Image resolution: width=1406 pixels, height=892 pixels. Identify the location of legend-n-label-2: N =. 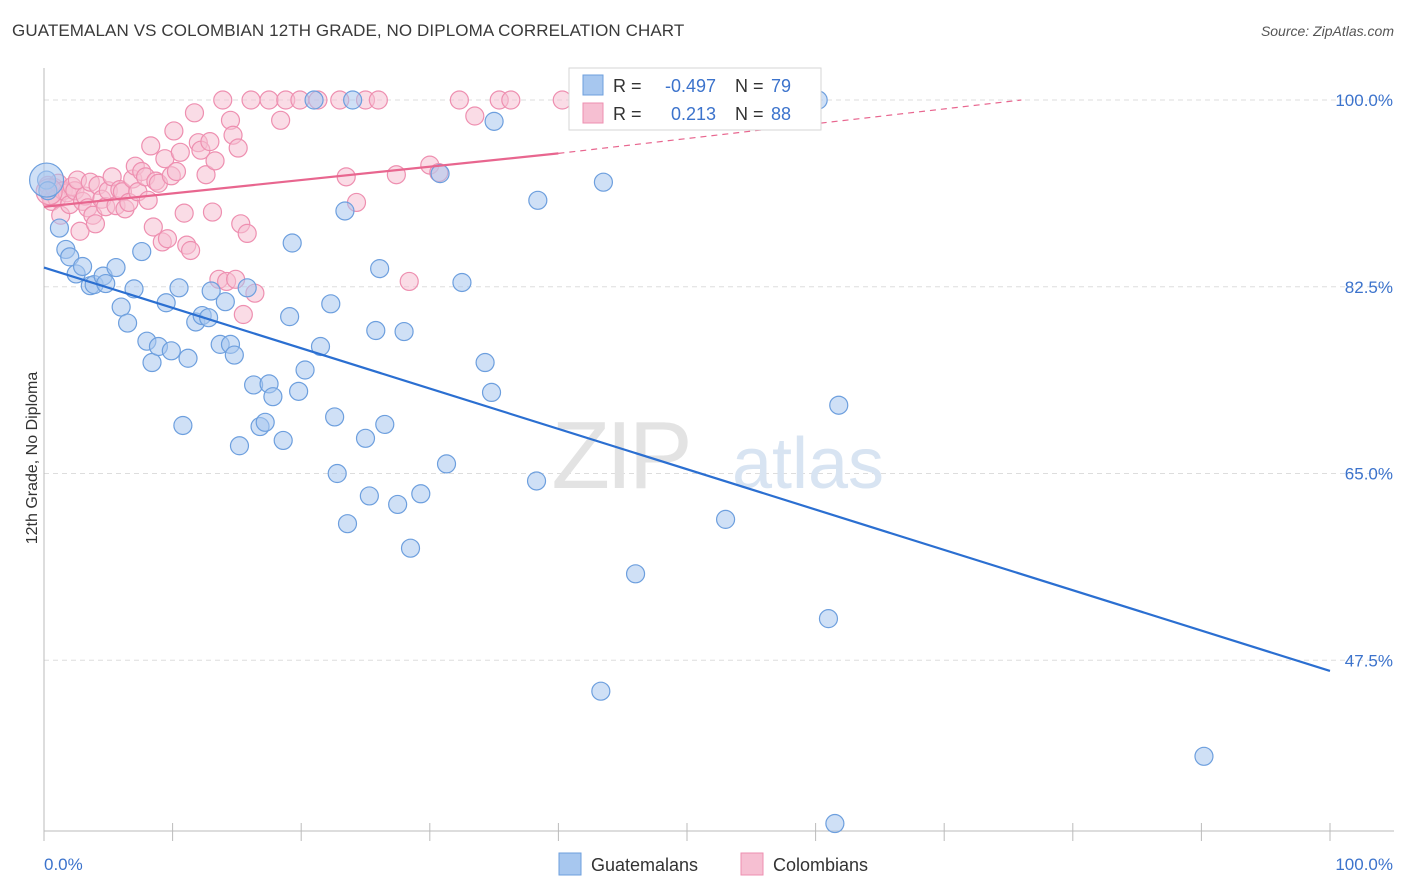
(749, 114).